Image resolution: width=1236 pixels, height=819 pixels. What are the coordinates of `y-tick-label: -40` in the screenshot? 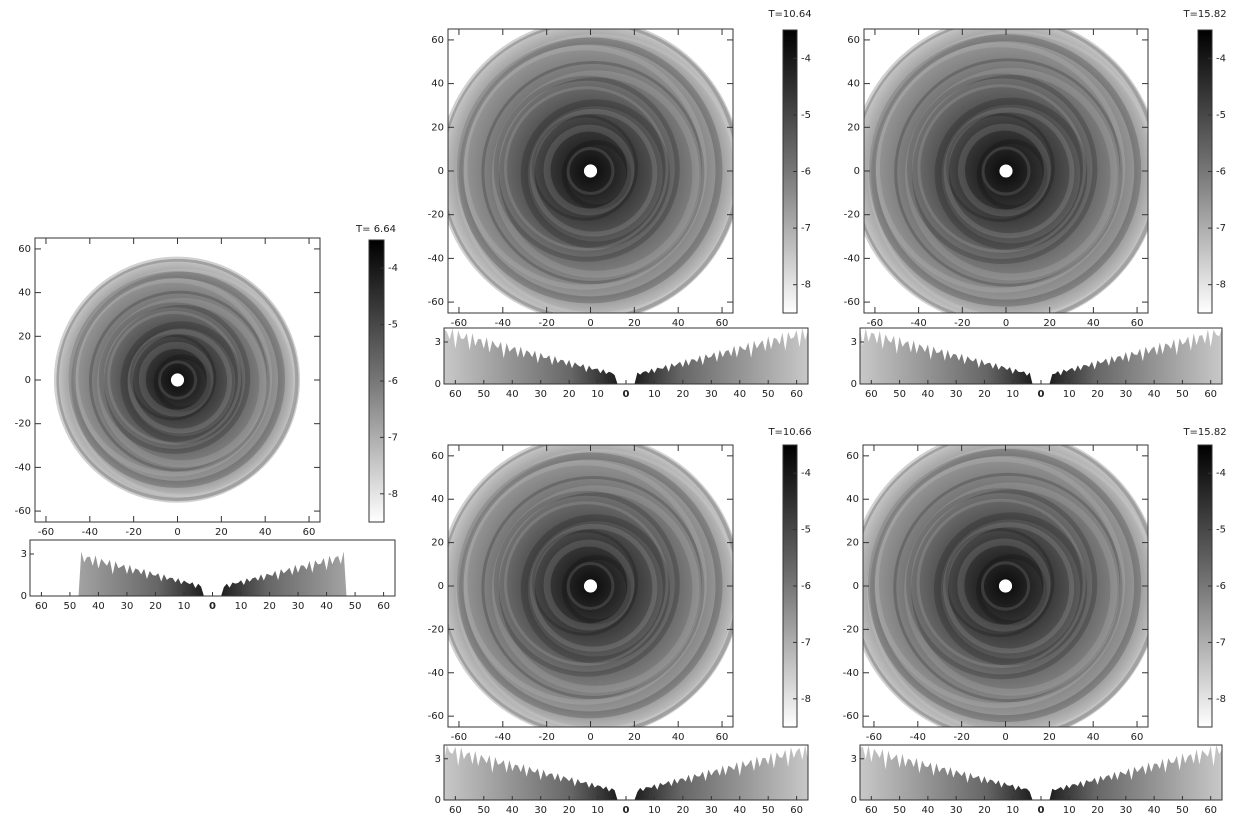 It's located at (436, 673).